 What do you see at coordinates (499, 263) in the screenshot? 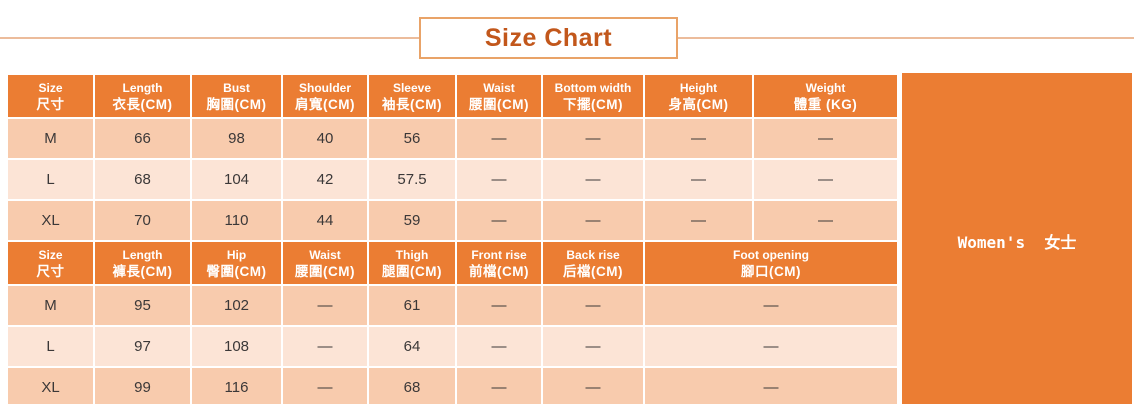
I see `header-cell: Front rise 前檔(CM)` at bounding box center [499, 263].